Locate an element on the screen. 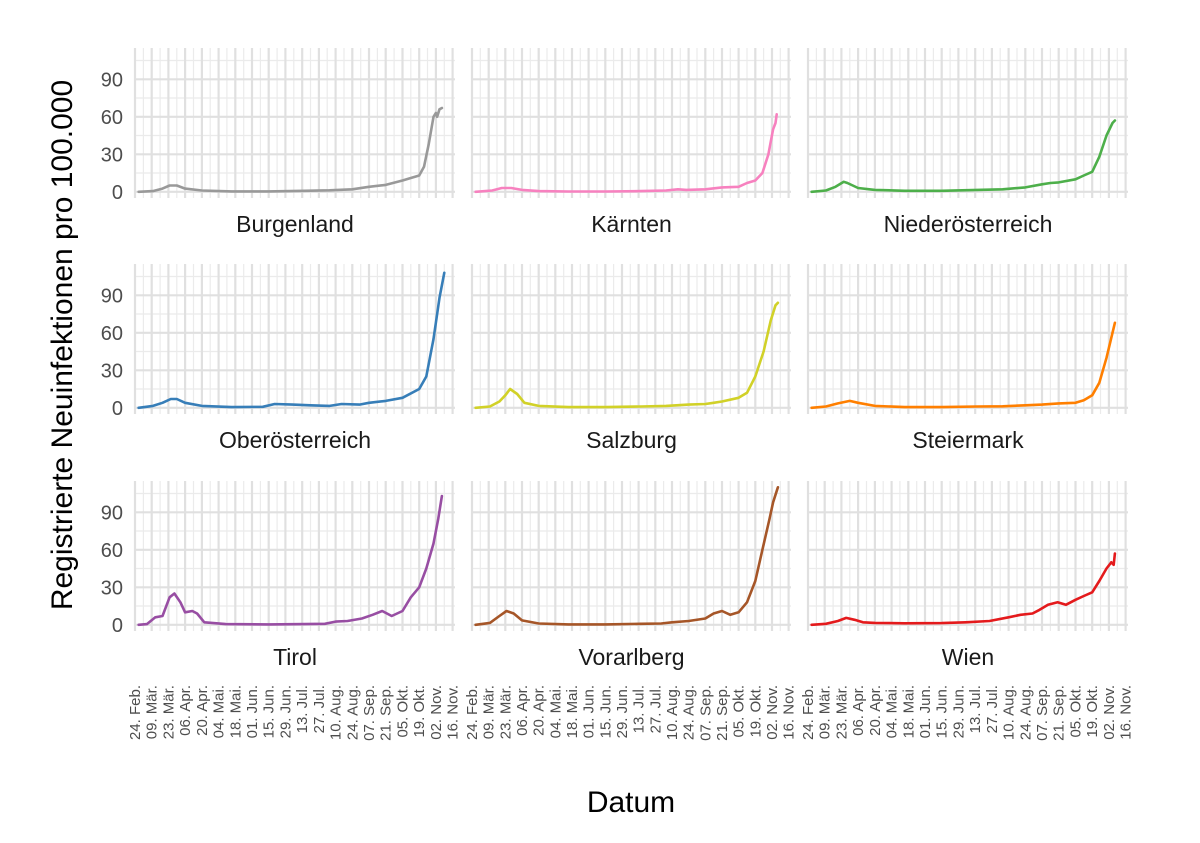 The image size is (1200, 843). panel-title-3: Niederösterreich is located at coordinates (968, 224).